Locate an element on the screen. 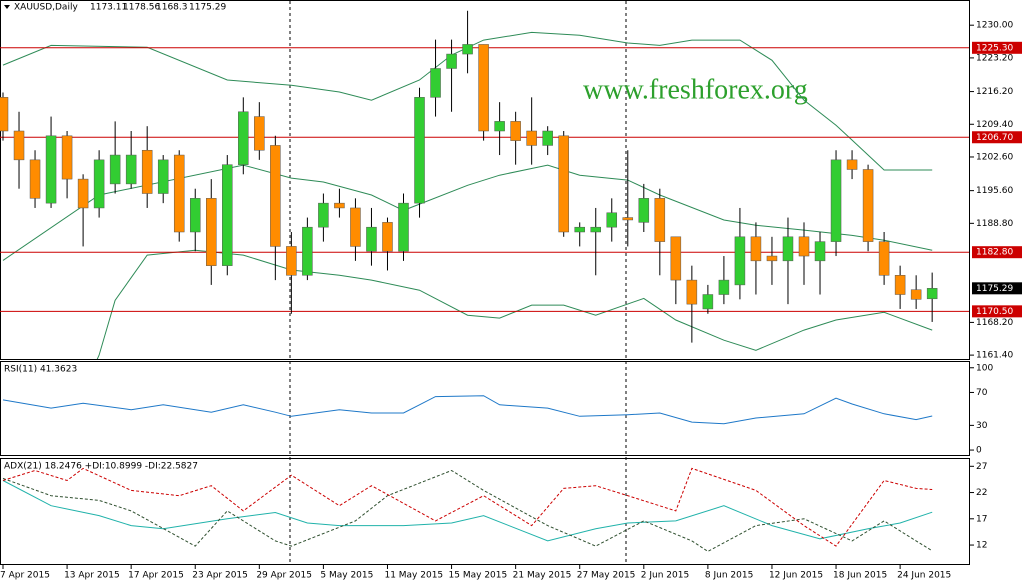 The height and width of the screenshot is (581, 1023). level-label: 1182.80 is located at coordinates (994, 253).